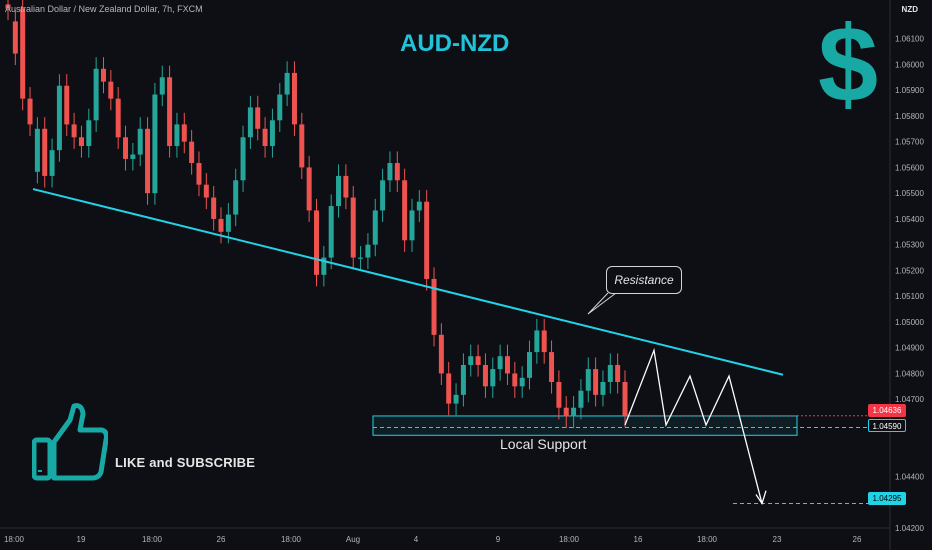 The image size is (932, 550). What do you see at coordinates (761, 498) in the screenshot?
I see `projection-arrowhead` at bounding box center [761, 498].